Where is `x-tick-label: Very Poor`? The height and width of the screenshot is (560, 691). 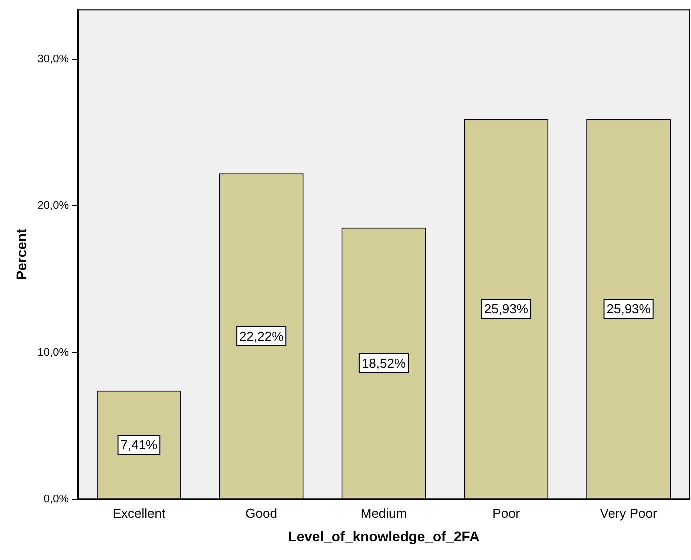
x-tick-label: Very Poor is located at coordinates (629, 513).